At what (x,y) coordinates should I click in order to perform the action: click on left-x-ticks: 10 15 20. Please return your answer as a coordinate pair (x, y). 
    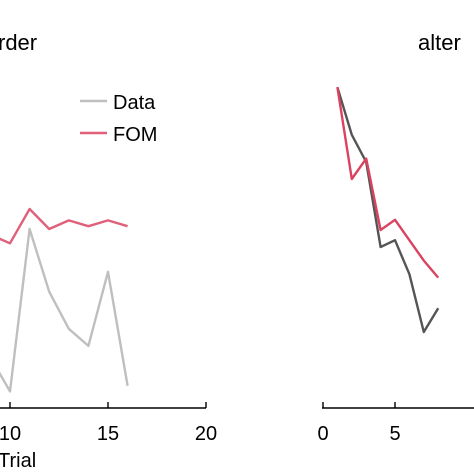
    Looking at the image, I should click on (108, 423).